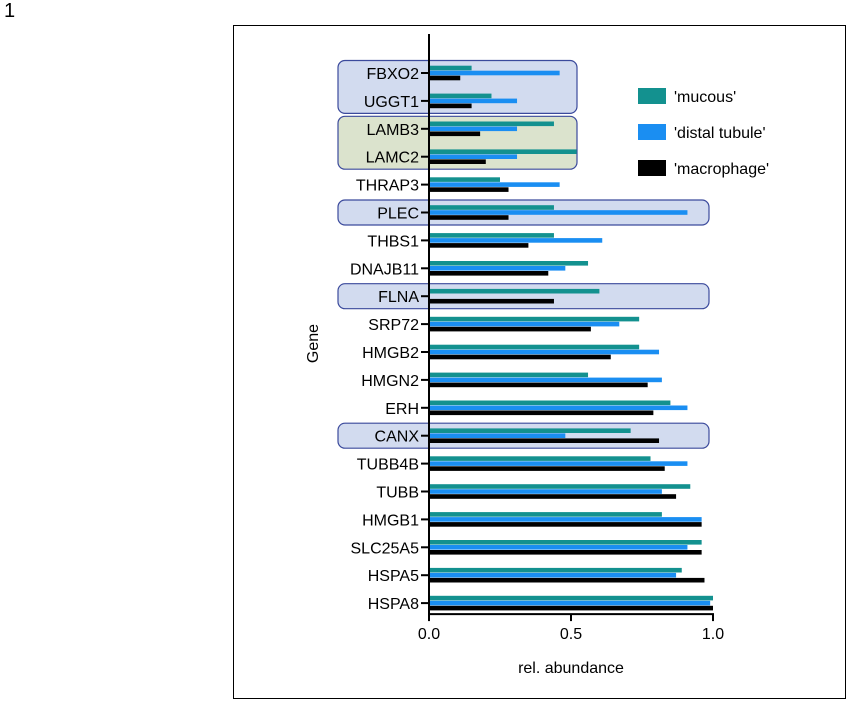 The height and width of the screenshot is (701, 864). Describe the element at coordinates (390, 353) in the screenshot. I see `y-tick-label-hmgb2: HMGB2` at that location.